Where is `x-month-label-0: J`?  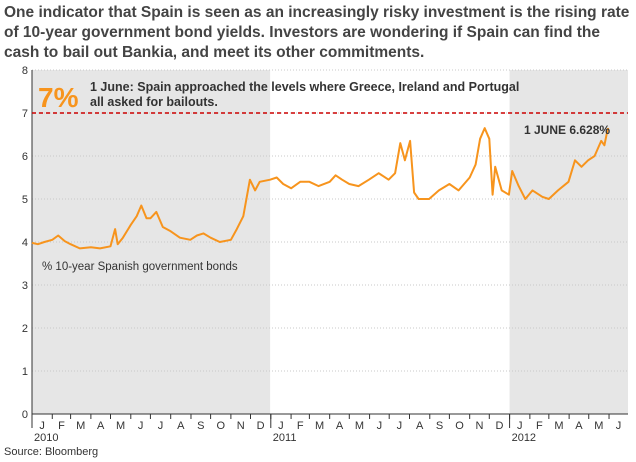 x-month-label-0: J is located at coordinates (42, 426).